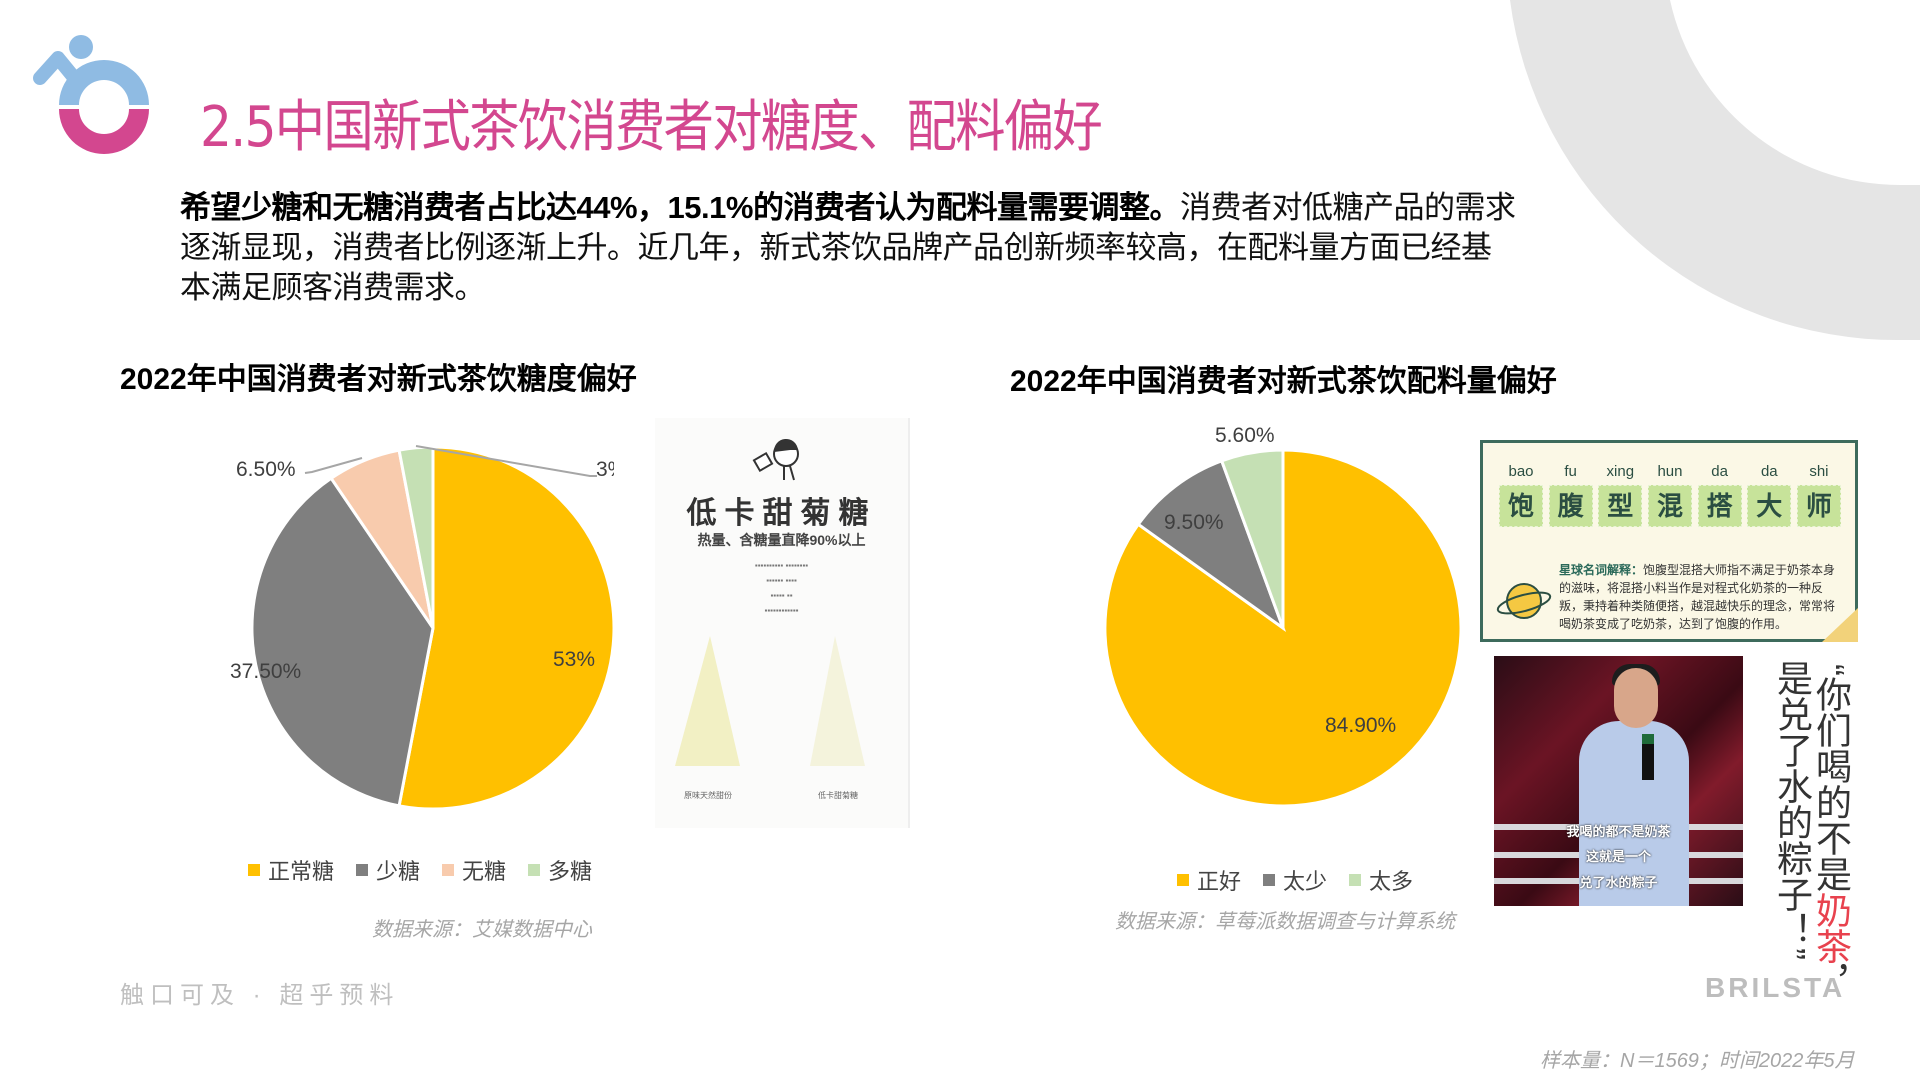 The width and height of the screenshot is (1920, 1080). I want to click on legend-item-too-much: 太多, so click(1381, 880).